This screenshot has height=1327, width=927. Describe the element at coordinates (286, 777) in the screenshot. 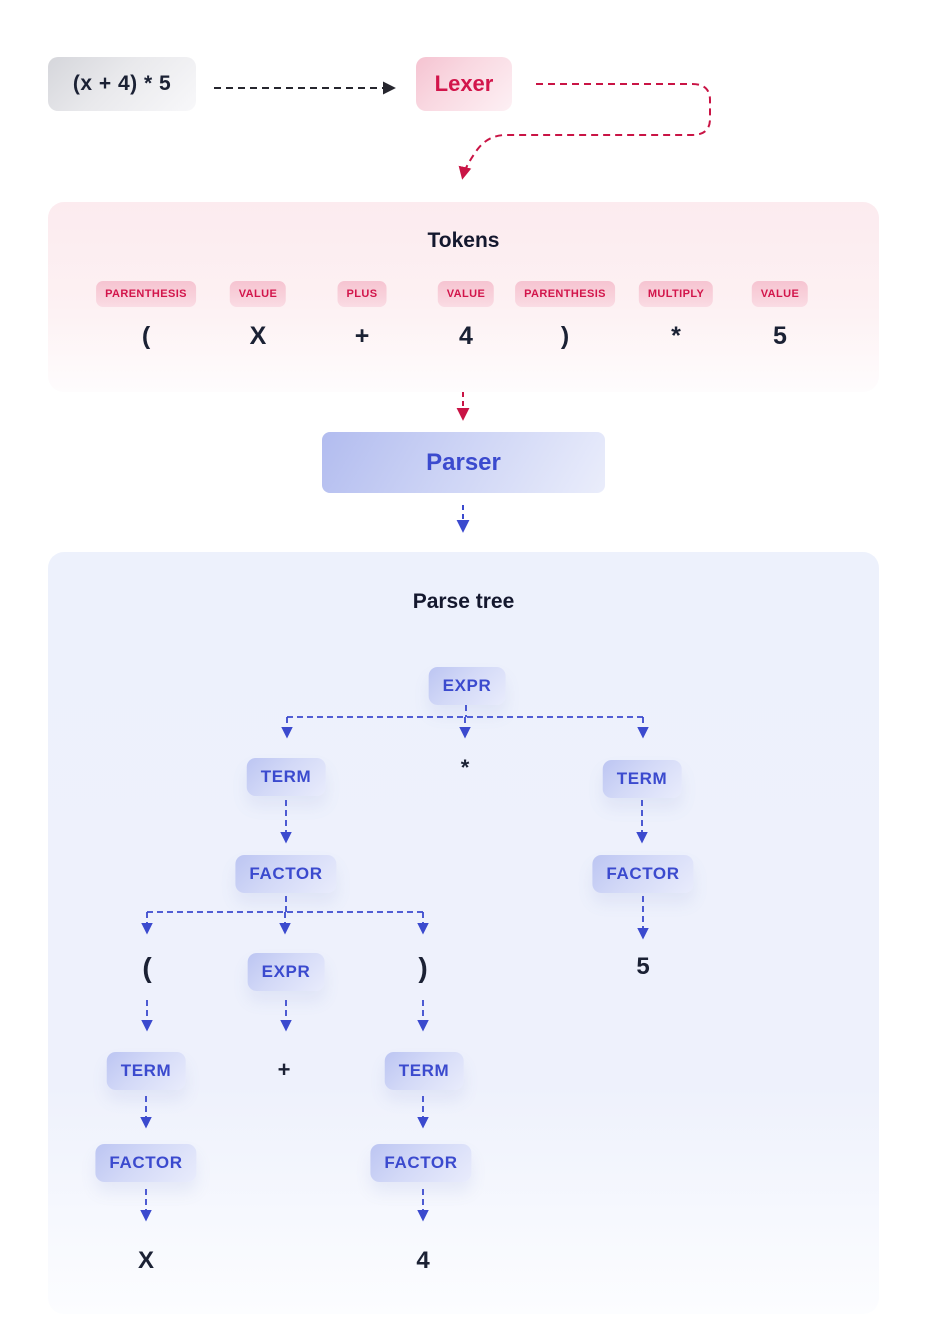

I see `tree-node-term-left: TERM` at that location.